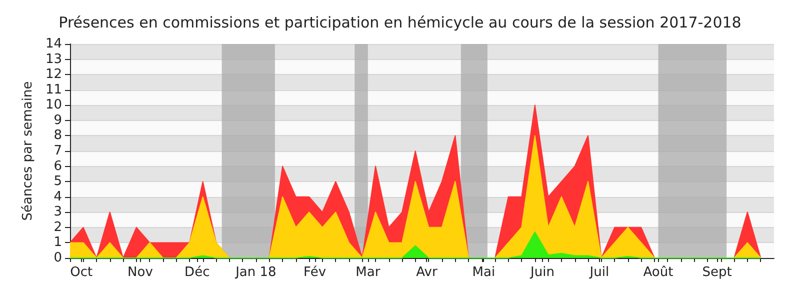  Describe the element at coordinates (141, 272) in the screenshot. I see `x-tick-label: Nov` at that location.